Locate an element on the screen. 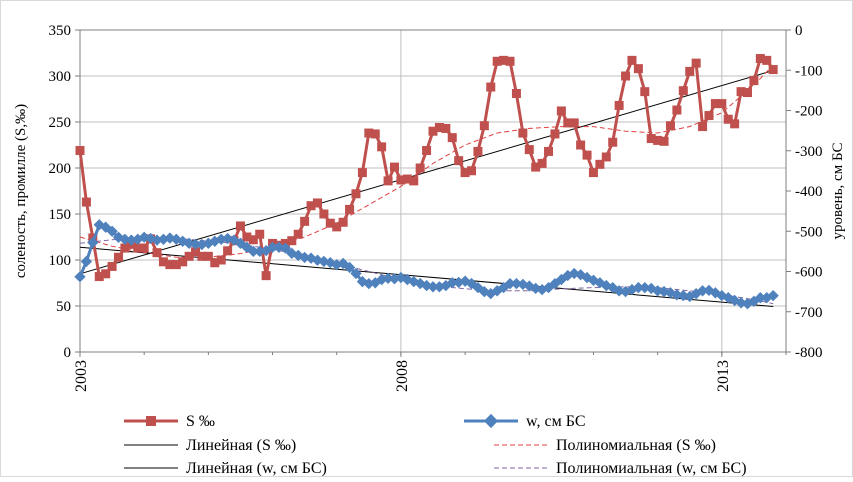 This screenshot has height=482, width=853. y2-tick-label: -500 is located at coordinates (809, 232).